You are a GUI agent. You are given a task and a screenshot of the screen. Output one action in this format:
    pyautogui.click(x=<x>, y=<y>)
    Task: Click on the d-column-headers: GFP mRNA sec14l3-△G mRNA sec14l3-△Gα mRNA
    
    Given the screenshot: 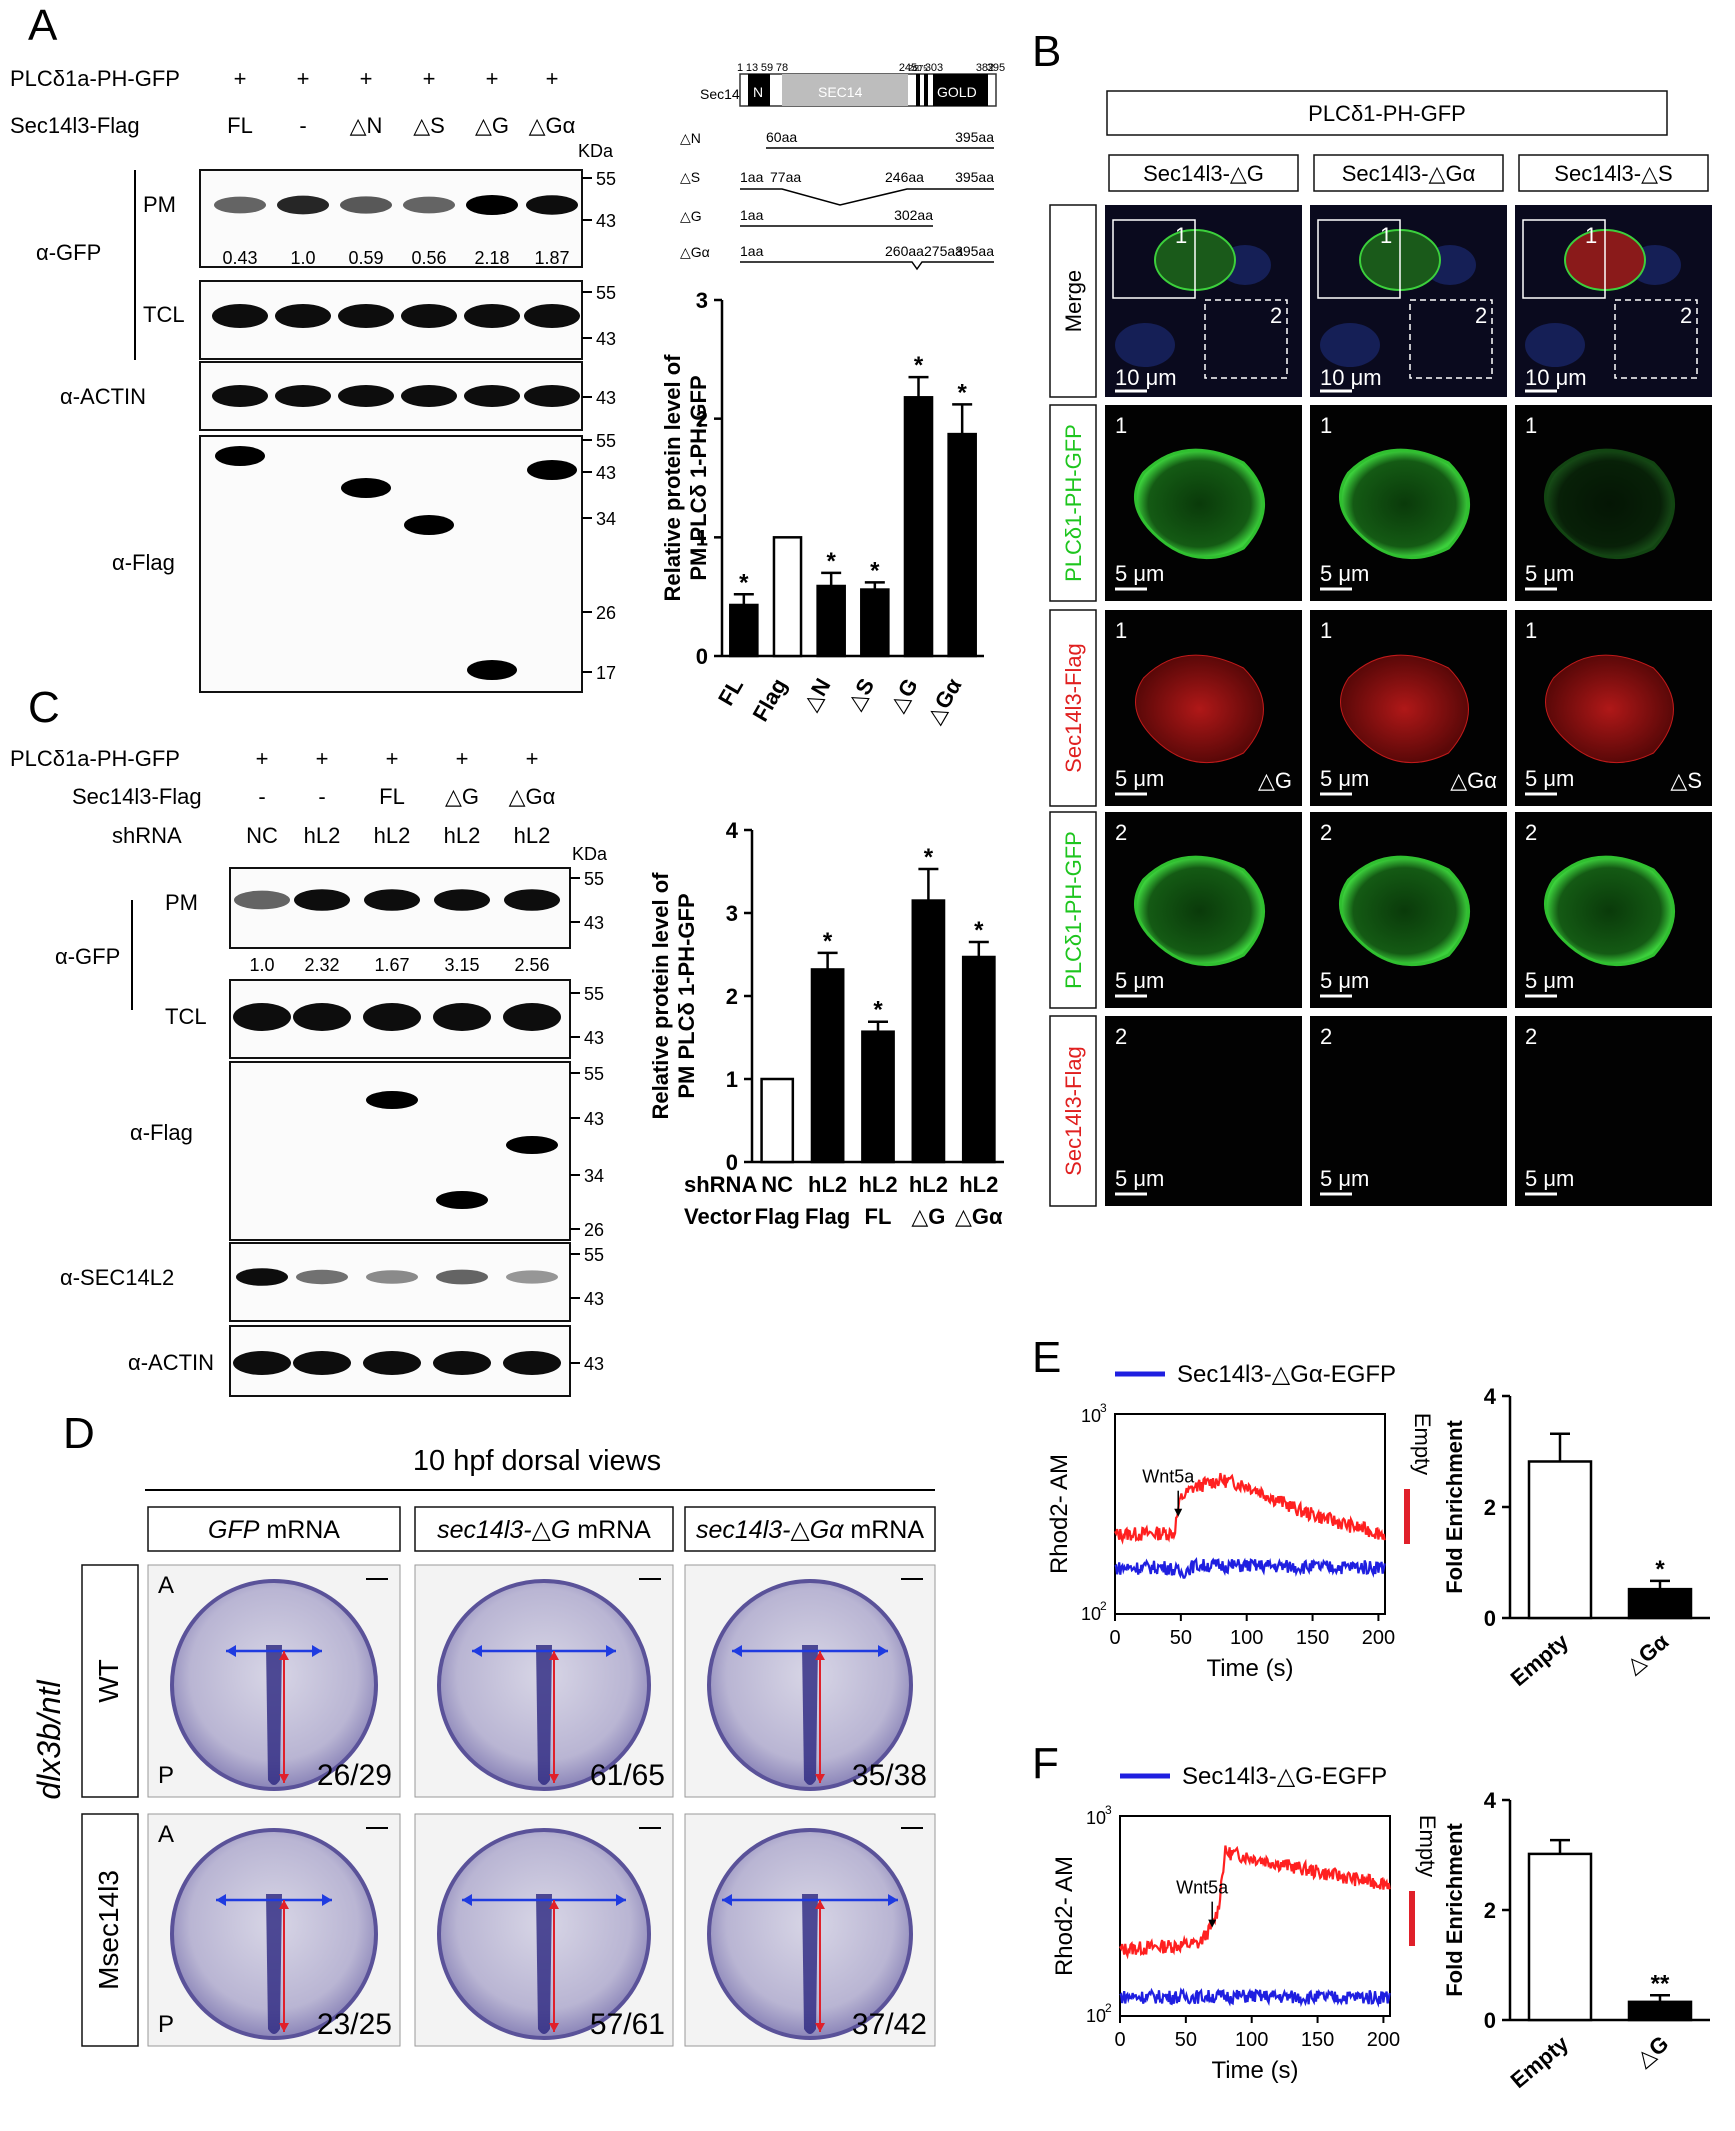 What is the action you would take?
    pyautogui.click(x=541, y=1529)
    